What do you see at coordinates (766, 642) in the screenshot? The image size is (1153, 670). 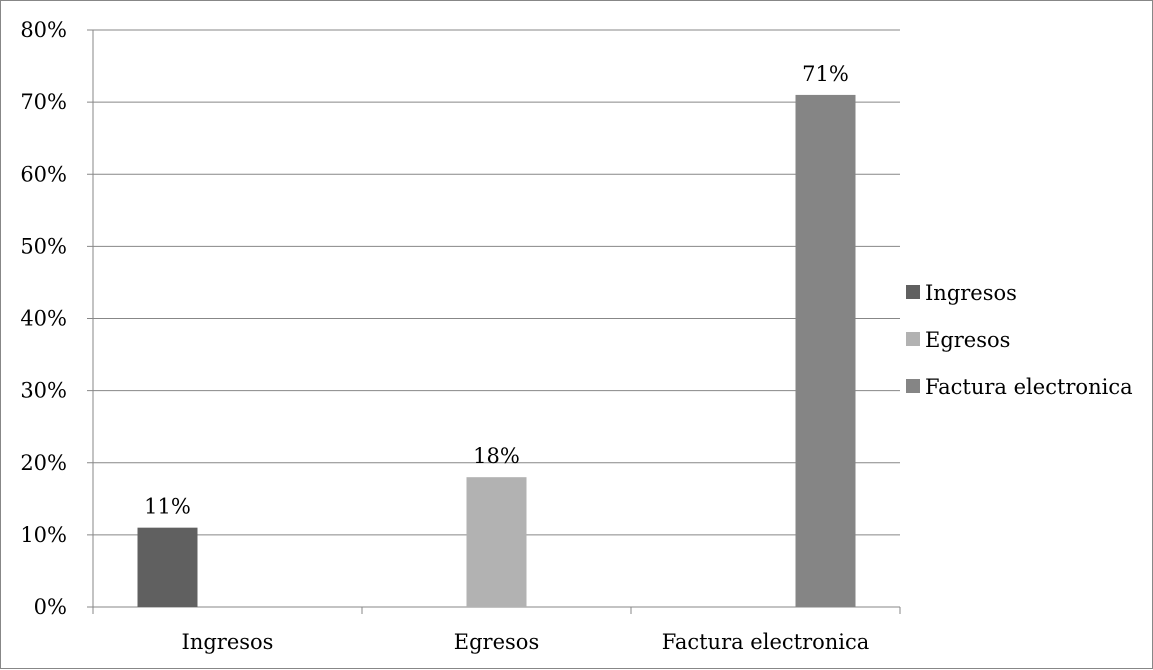 I see `x-tick-label: Factura electronica` at bounding box center [766, 642].